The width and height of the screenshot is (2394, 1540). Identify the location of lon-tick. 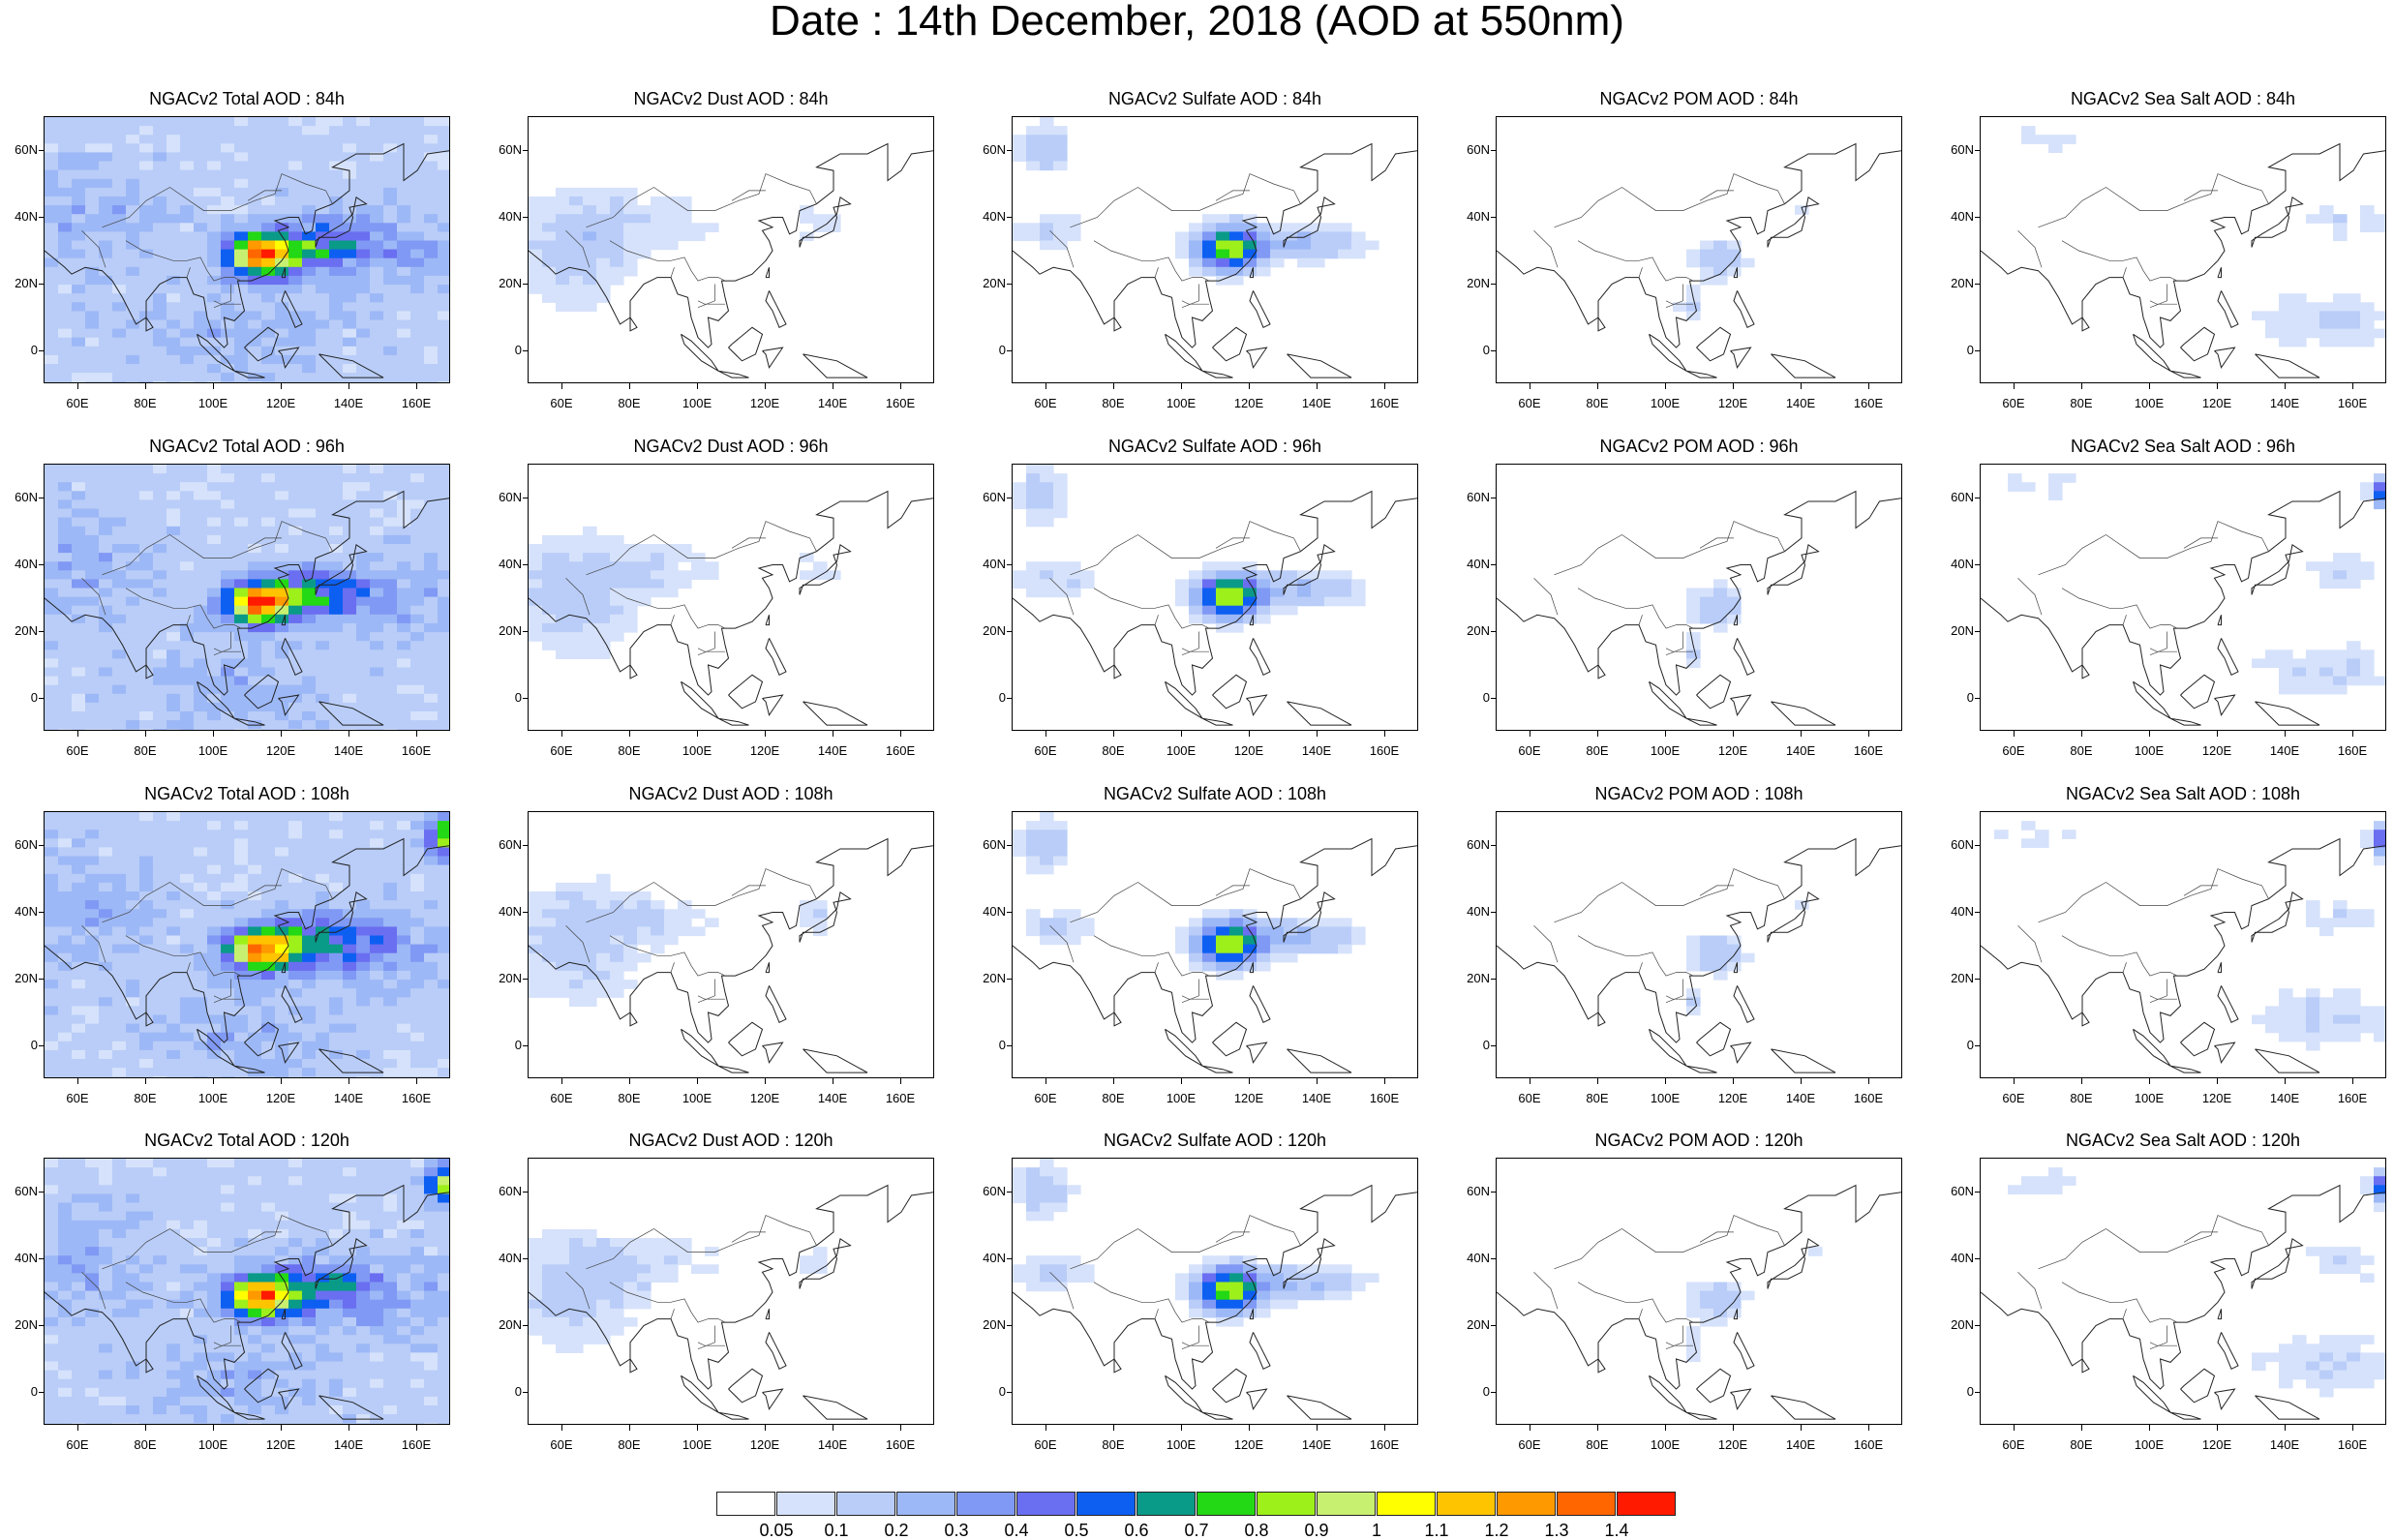
(1598, 734).